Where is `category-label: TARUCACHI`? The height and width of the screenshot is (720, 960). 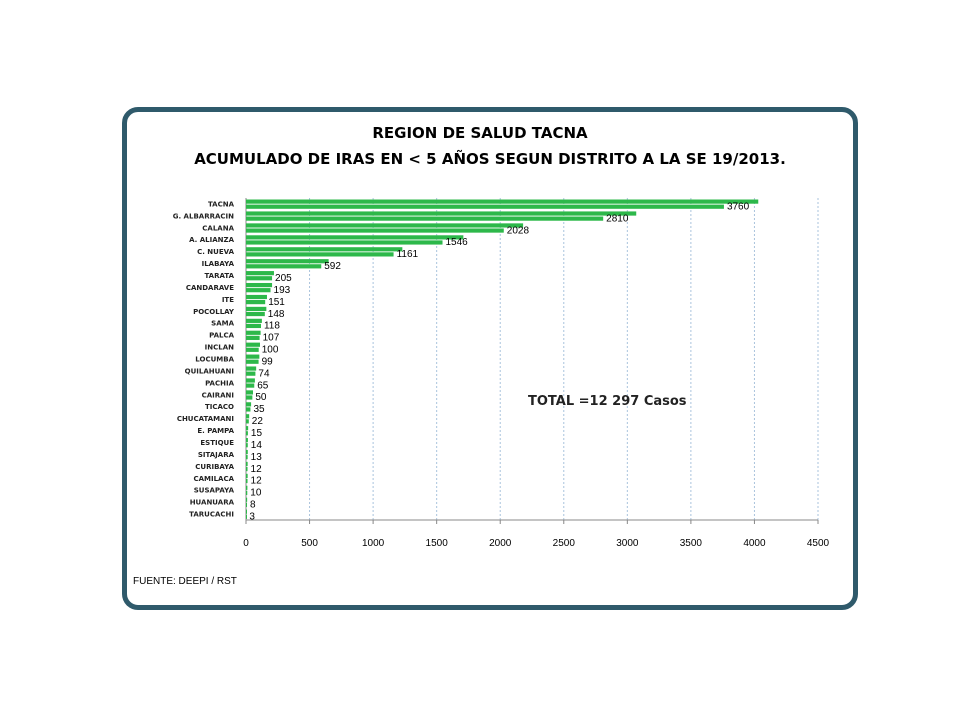
category-label: TARUCACHI is located at coordinates (211, 515).